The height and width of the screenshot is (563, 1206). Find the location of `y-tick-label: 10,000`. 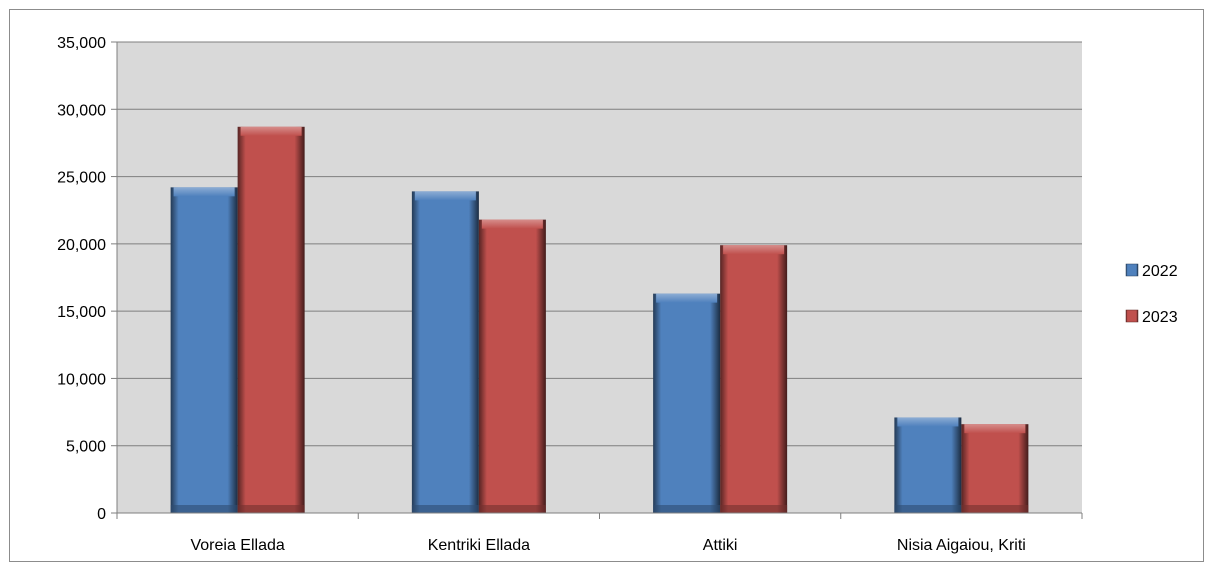

y-tick-label: 10,000 is located at coordinates (81, 379).